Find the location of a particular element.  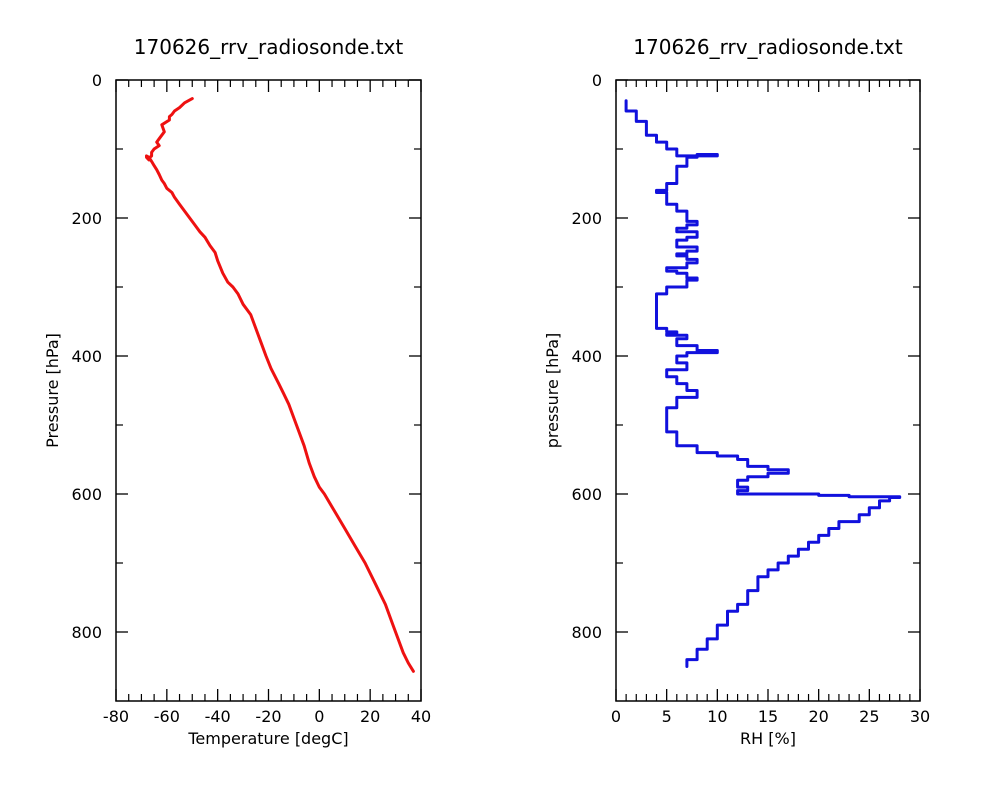

x-tick-label: 10 is located at coordinates (717, 716).